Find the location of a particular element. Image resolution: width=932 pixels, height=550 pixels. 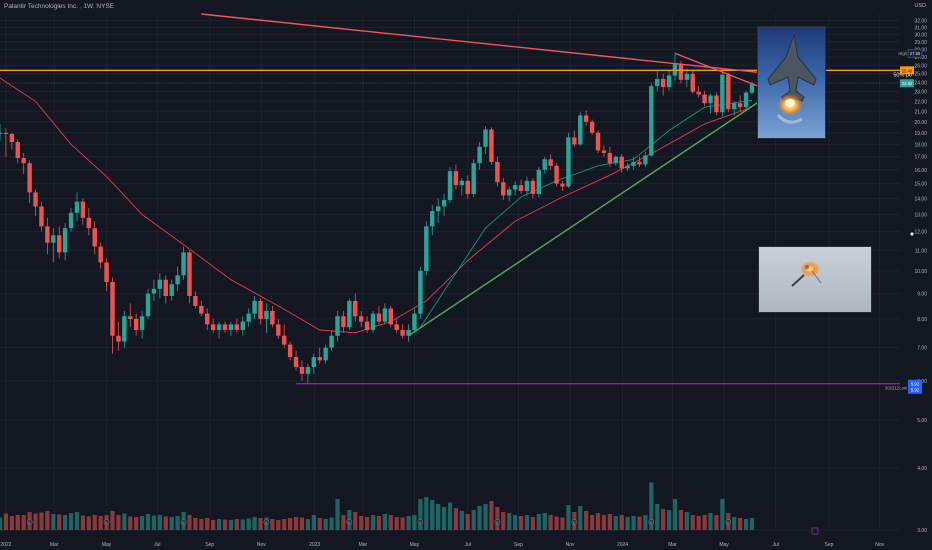

interval-label: 1W is located at coordinates (88, 6).